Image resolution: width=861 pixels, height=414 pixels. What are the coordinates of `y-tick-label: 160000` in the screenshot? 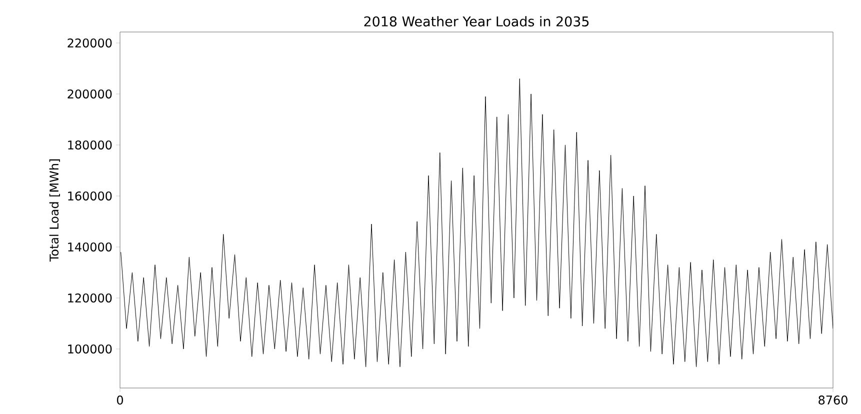 It's located at (90, 195).